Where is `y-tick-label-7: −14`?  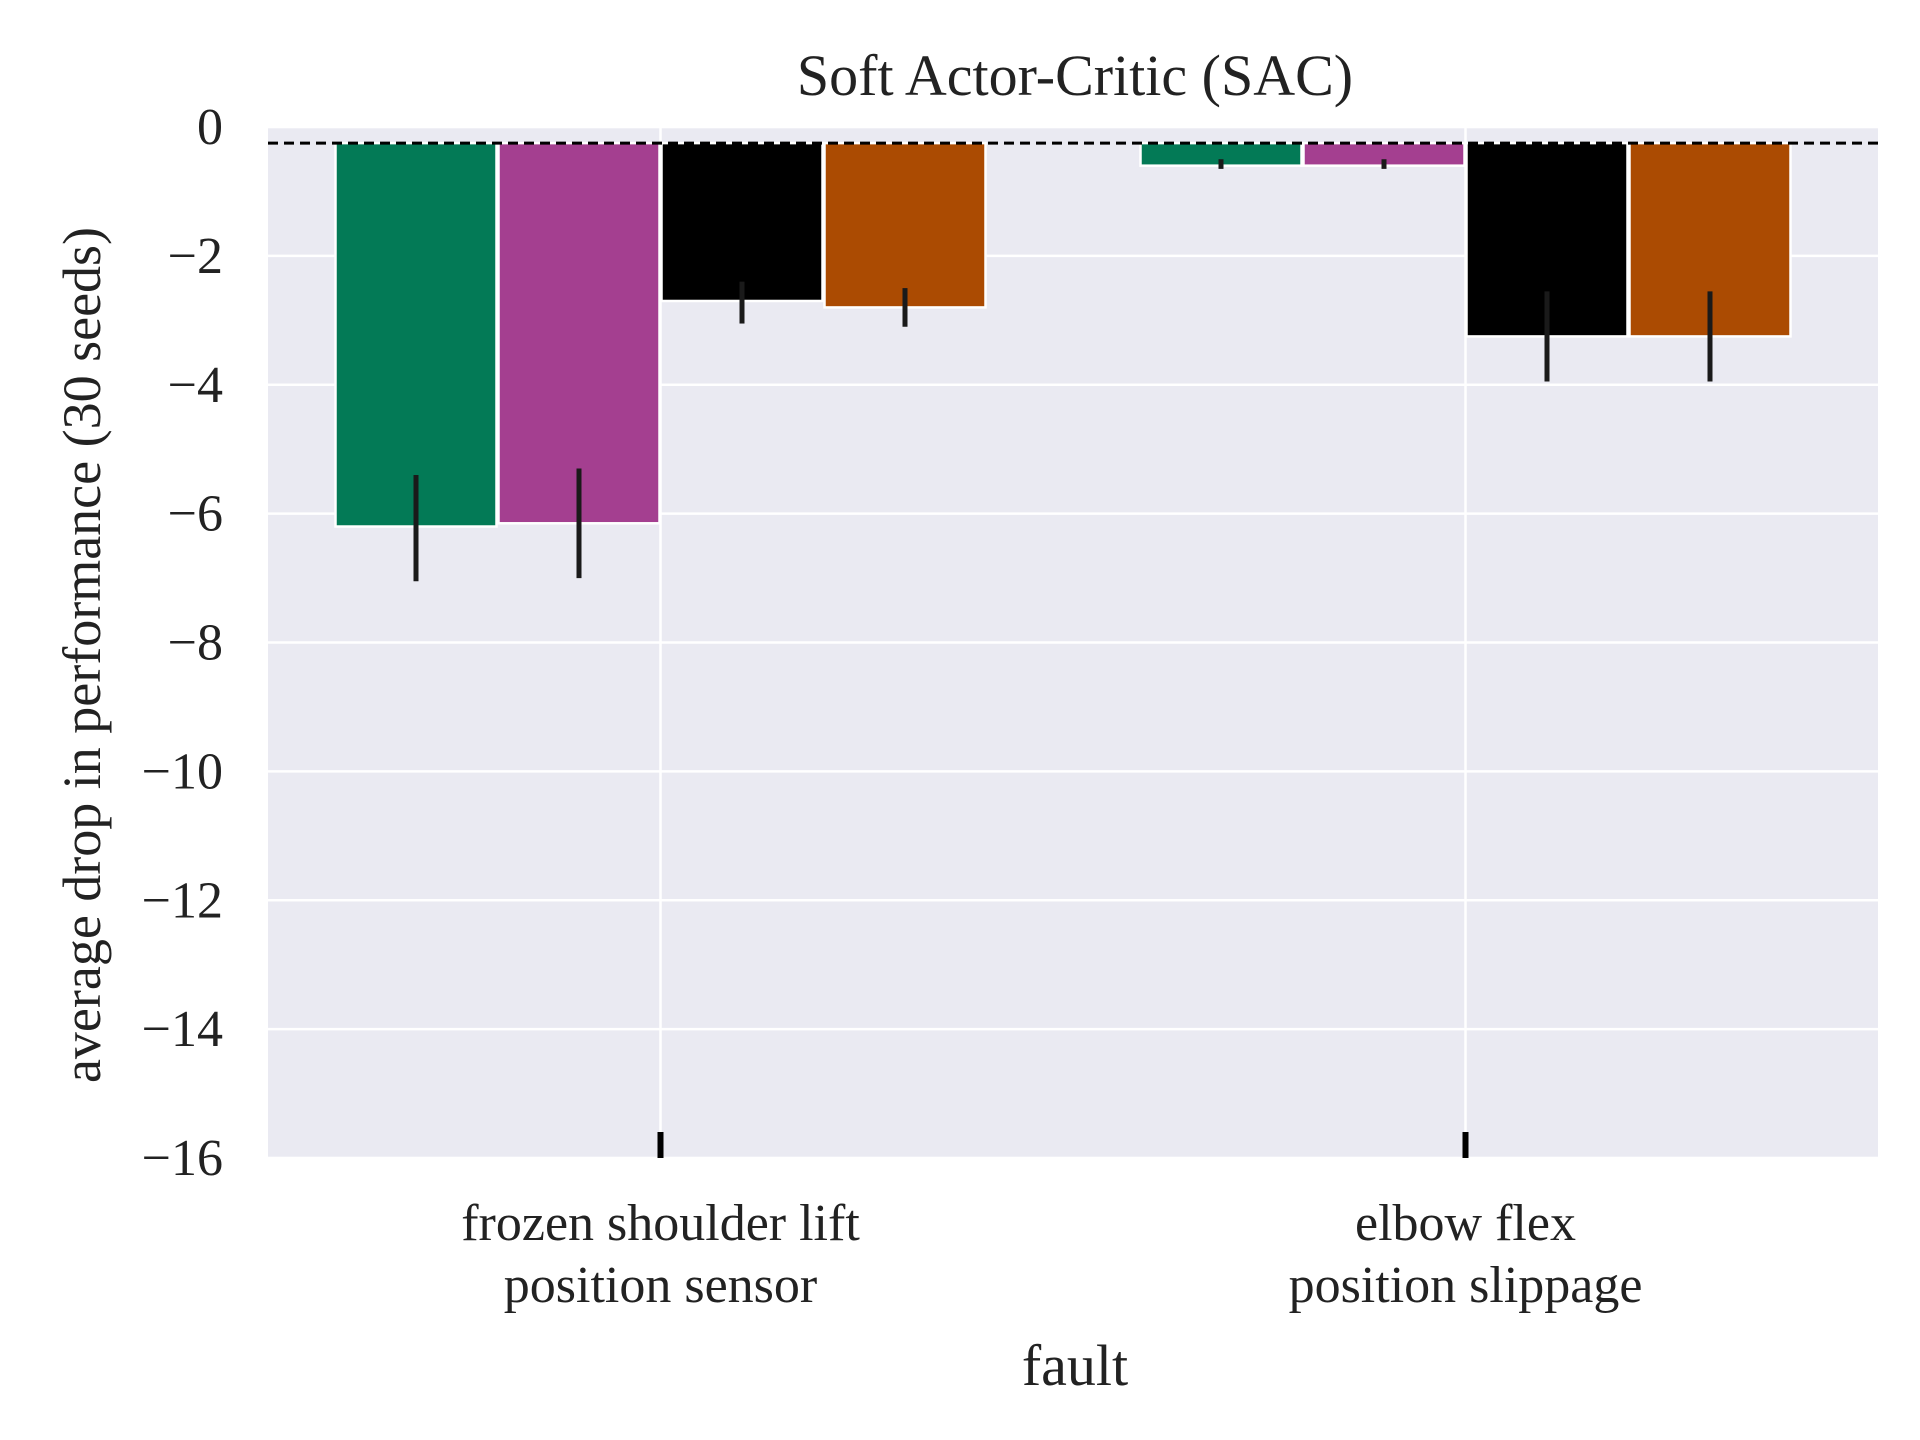
y-tick-label-7: −14 is located at coordinates (182, 1029).